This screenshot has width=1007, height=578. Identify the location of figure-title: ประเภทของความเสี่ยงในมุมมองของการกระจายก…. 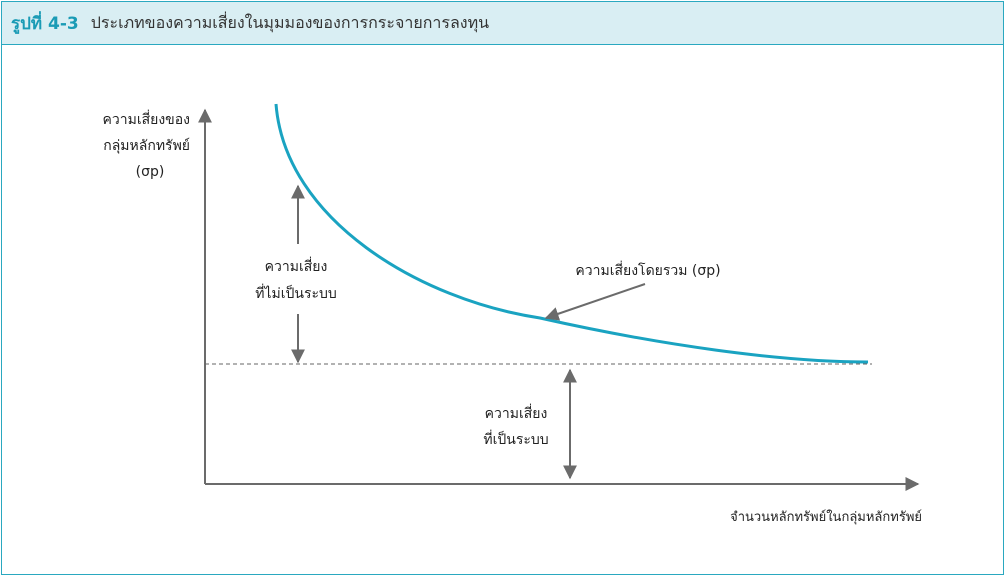
(290, 22).